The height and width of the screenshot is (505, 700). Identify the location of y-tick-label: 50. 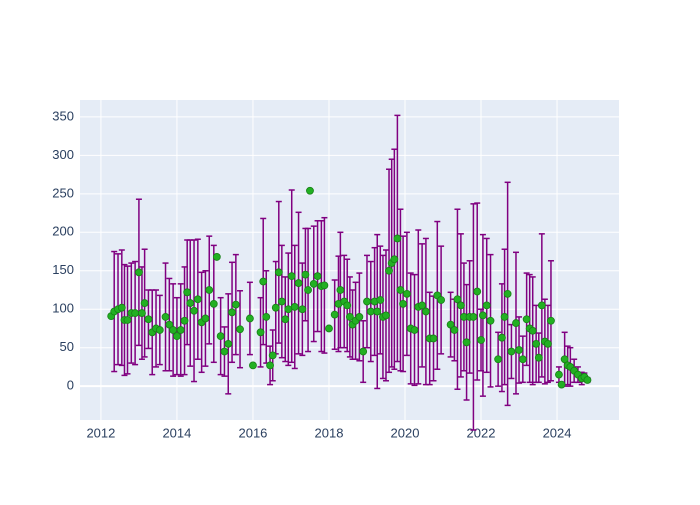
(67, 346).